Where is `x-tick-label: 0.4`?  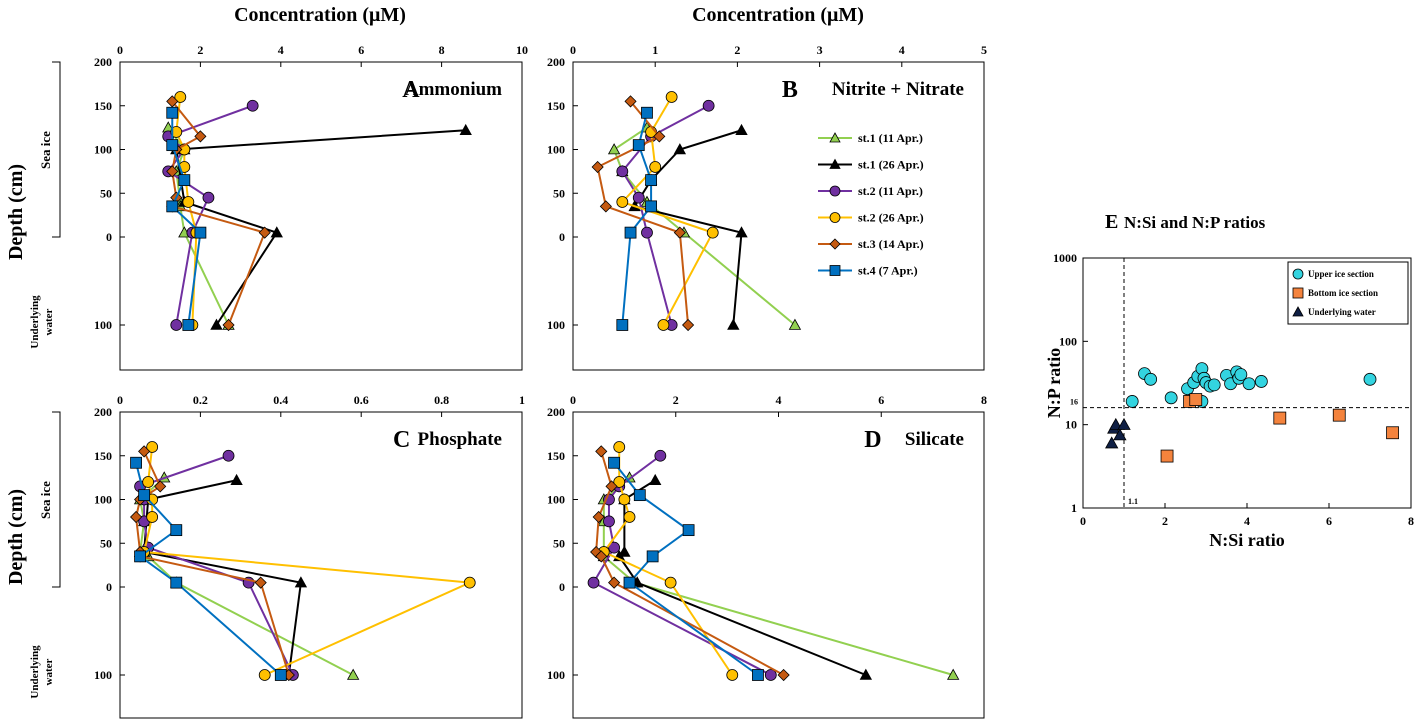 x-tick-label: 0.4 is located at coordinates (280, 400).